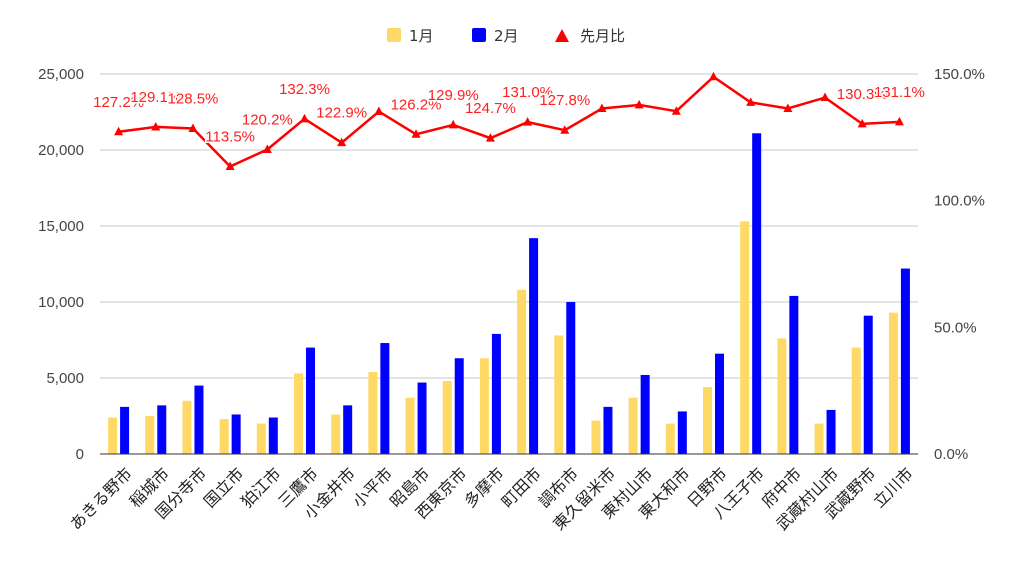 The image size is (1024, 563). I want to click on ratio-data-label: 128.5%, so click(193, 98).